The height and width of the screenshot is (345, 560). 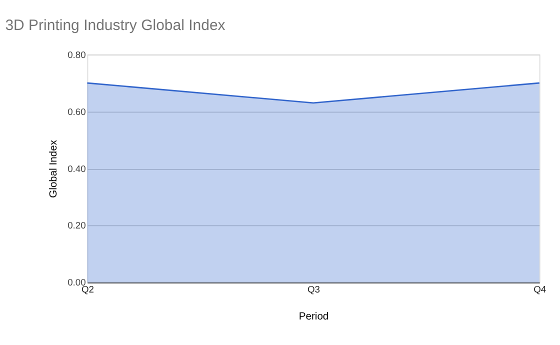 What do you see at coordinates (540, 289) in the screenshot?
I see `x-tick-label: Q4` at bounding box center [540, 289].